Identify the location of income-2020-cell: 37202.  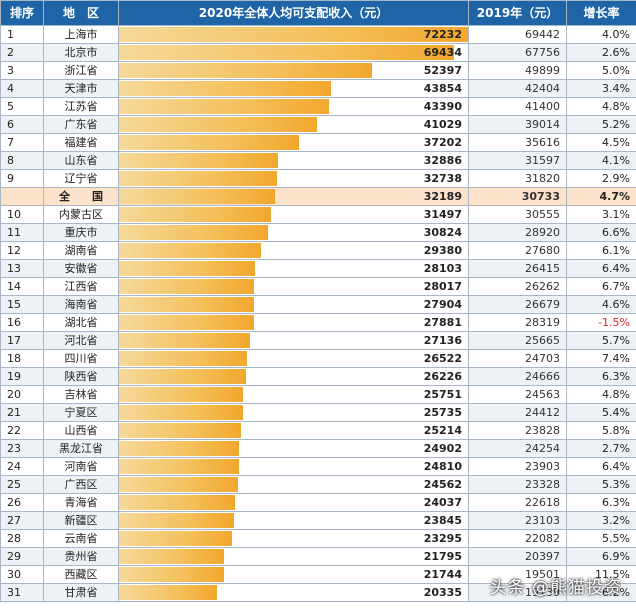
(293, 142).